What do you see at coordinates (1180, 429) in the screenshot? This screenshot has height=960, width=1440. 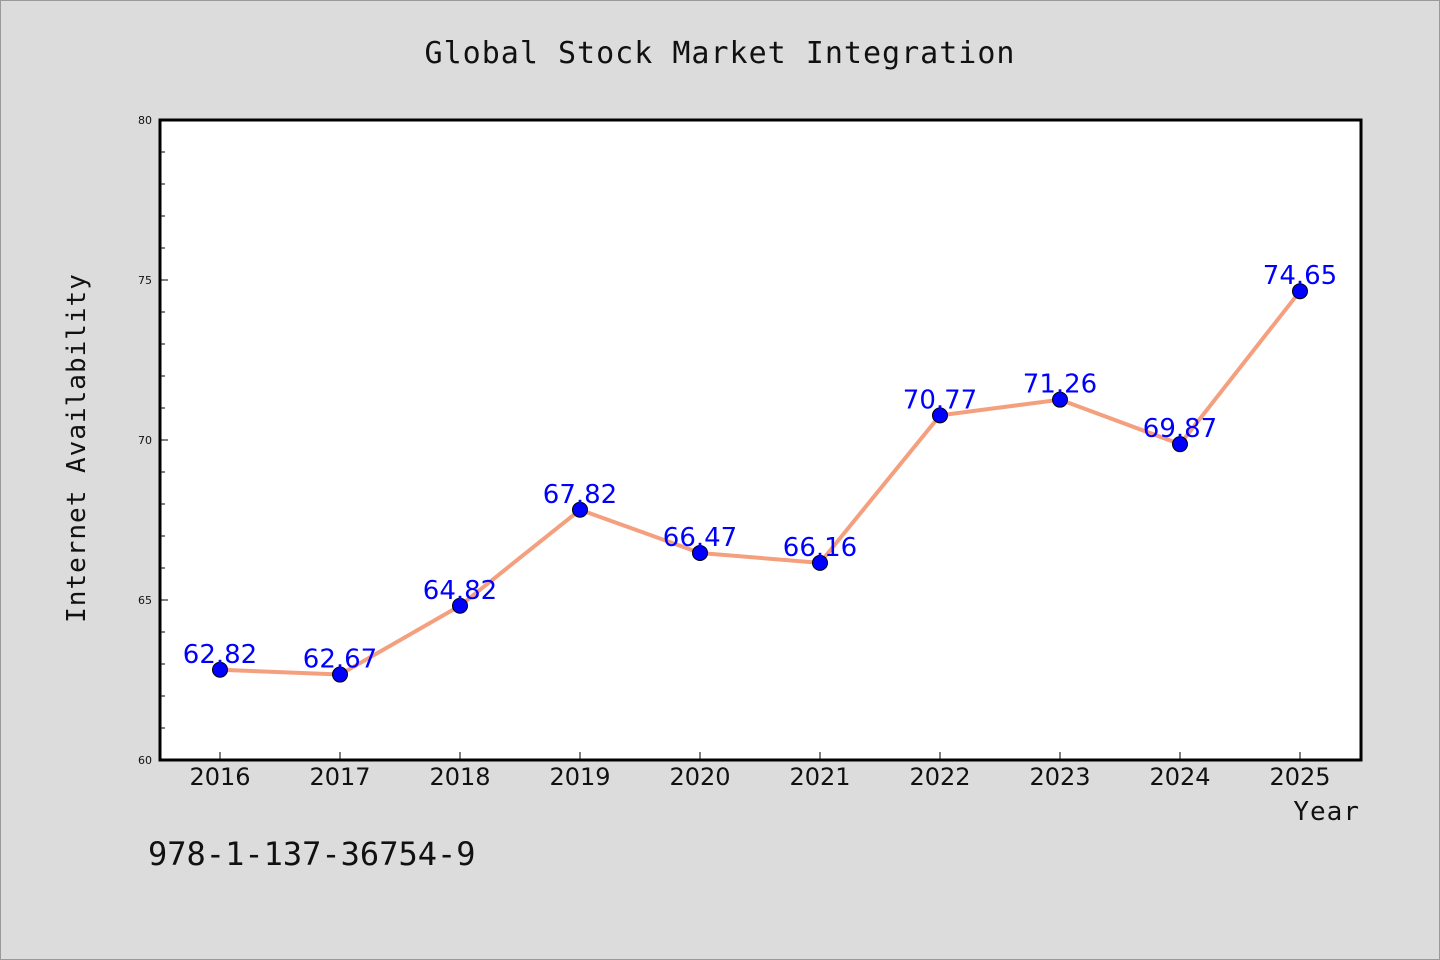 I see `data-label: 69.87` at bounding box center [1180, 429].